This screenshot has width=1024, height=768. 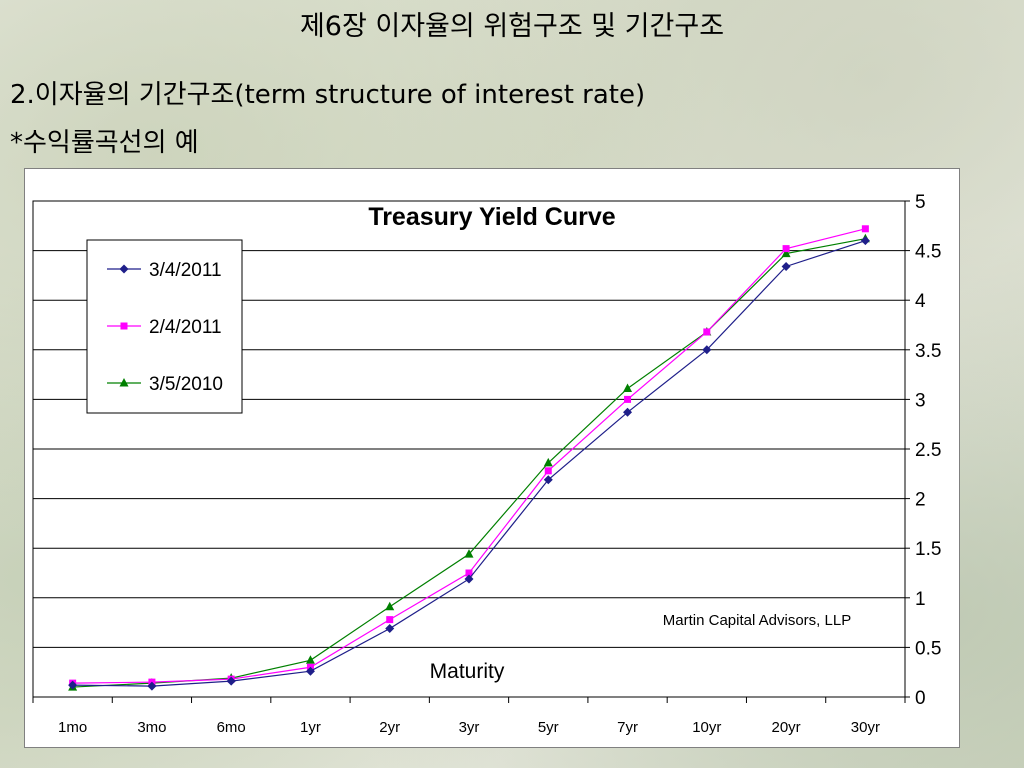 What do you see at coordinates (185, 270) in the screenshot?
I see `legend-label: 3/4/2011` at bounding box center [185, 270].